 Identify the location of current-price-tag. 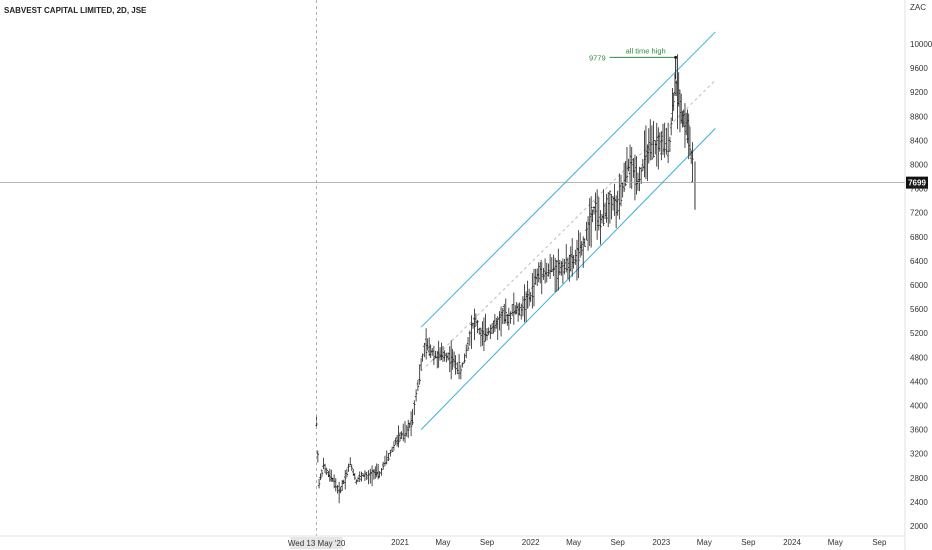
(917, 182).